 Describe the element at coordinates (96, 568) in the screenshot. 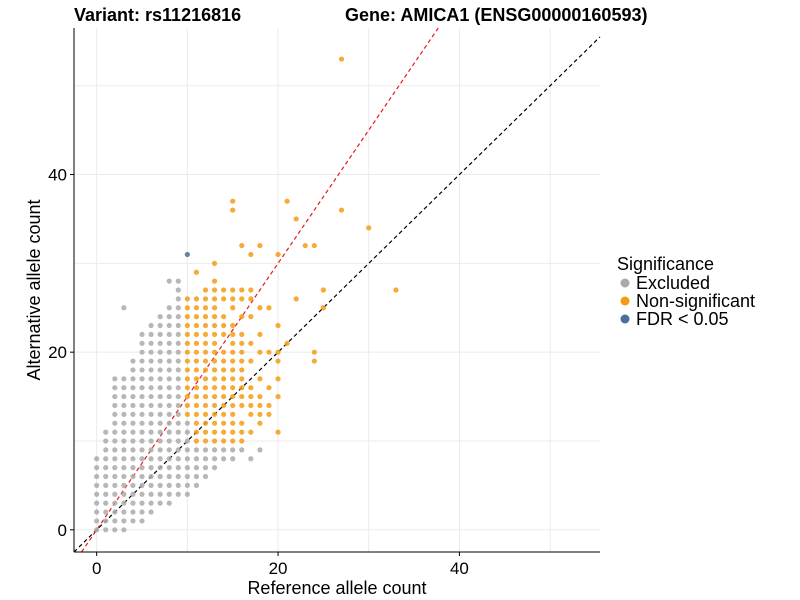

I see `x-tick-label: 0` at that location.